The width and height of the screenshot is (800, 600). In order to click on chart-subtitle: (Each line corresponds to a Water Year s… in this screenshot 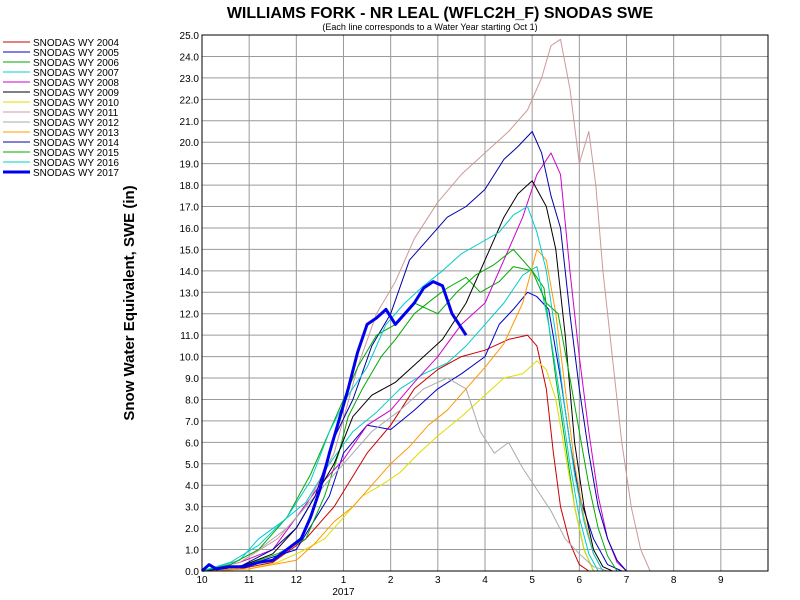, I will do `click(429, 27)`.